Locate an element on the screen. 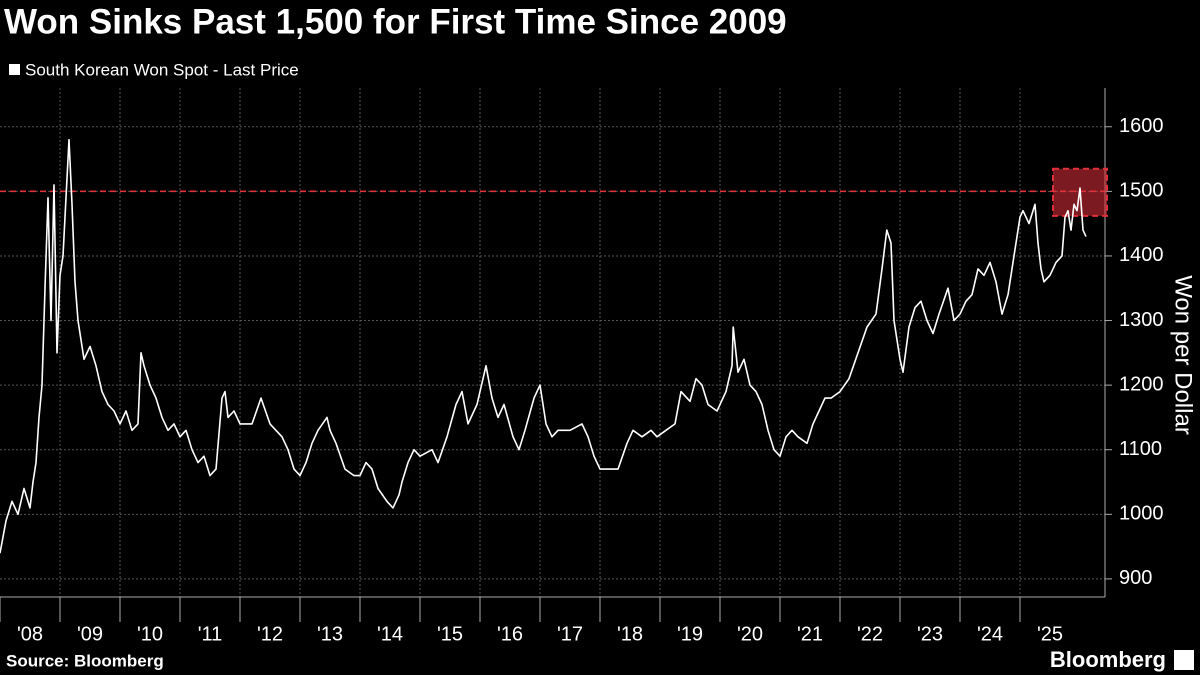 The image size is (1200, 675). brand-icon is located at coordinates (1184, 660).